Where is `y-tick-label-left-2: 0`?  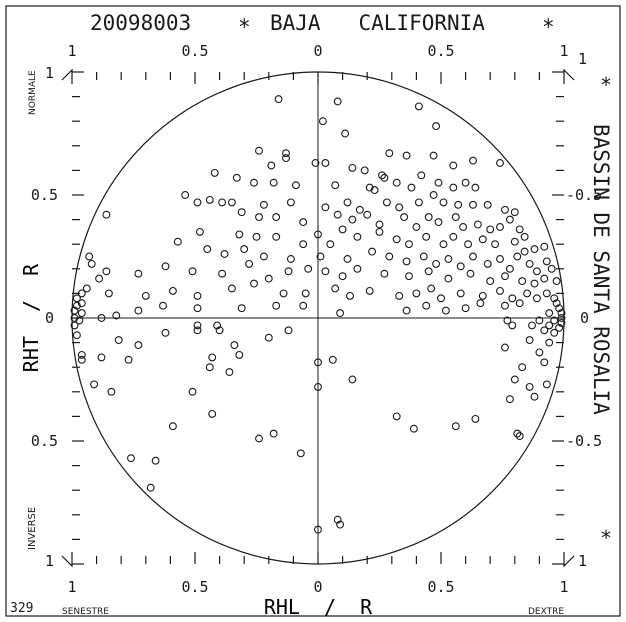
y-tick-label-left-2: 0 is located at coordinates (49, 318).